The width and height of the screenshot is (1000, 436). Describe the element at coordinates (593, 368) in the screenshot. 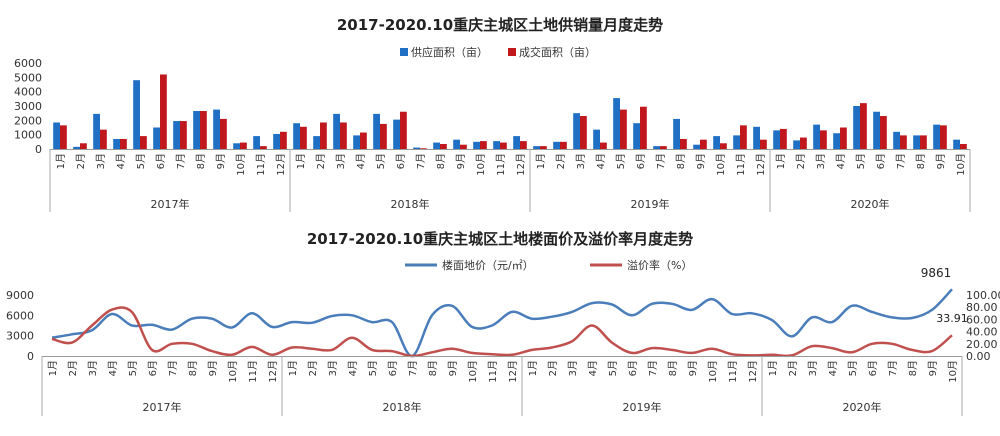

I see `chart2-x-tick-label: 4月` at that location.